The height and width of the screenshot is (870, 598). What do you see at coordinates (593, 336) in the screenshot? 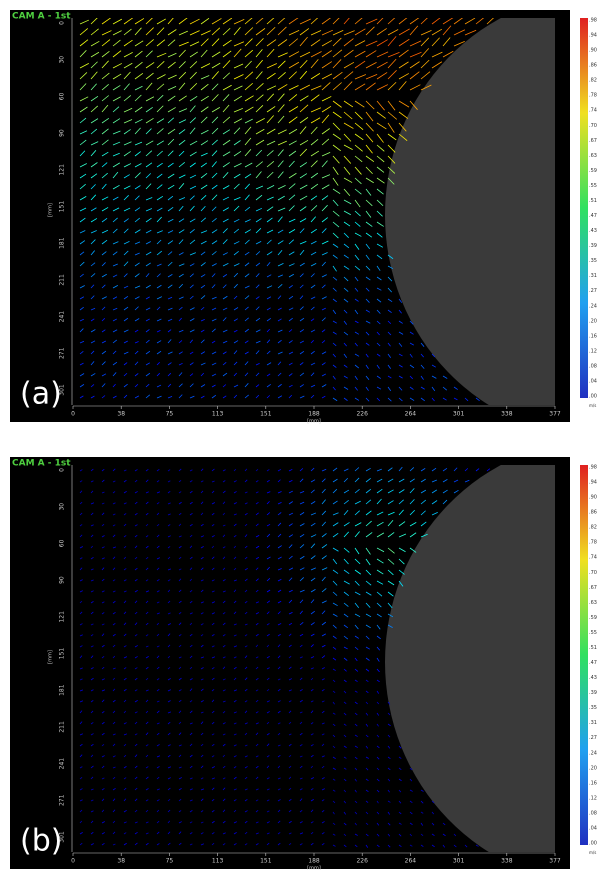
I see `colorbar-label: .16` at bounding box center [593, 336].